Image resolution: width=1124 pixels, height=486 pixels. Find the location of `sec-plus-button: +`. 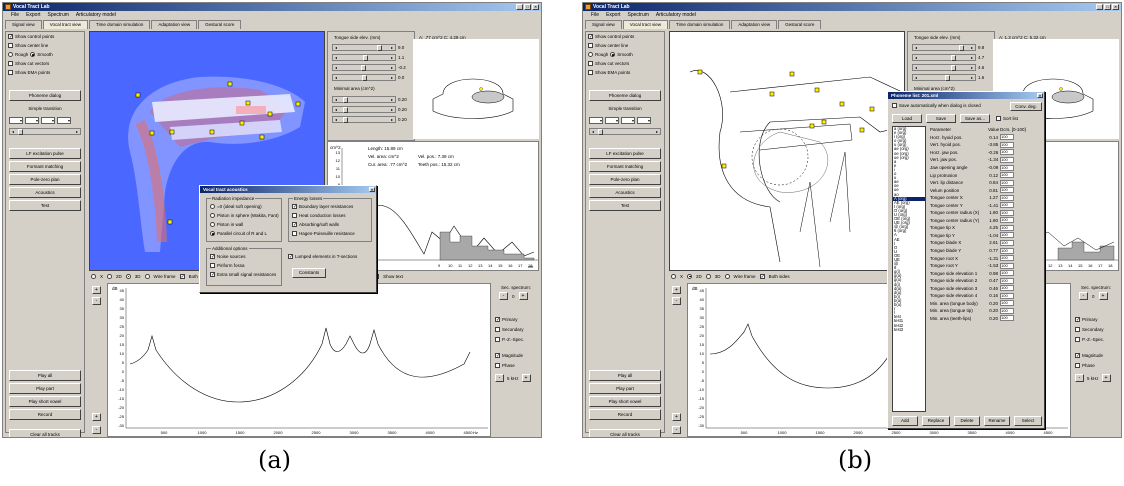

sec-plus-button: + is located at coordinates (523, 296).